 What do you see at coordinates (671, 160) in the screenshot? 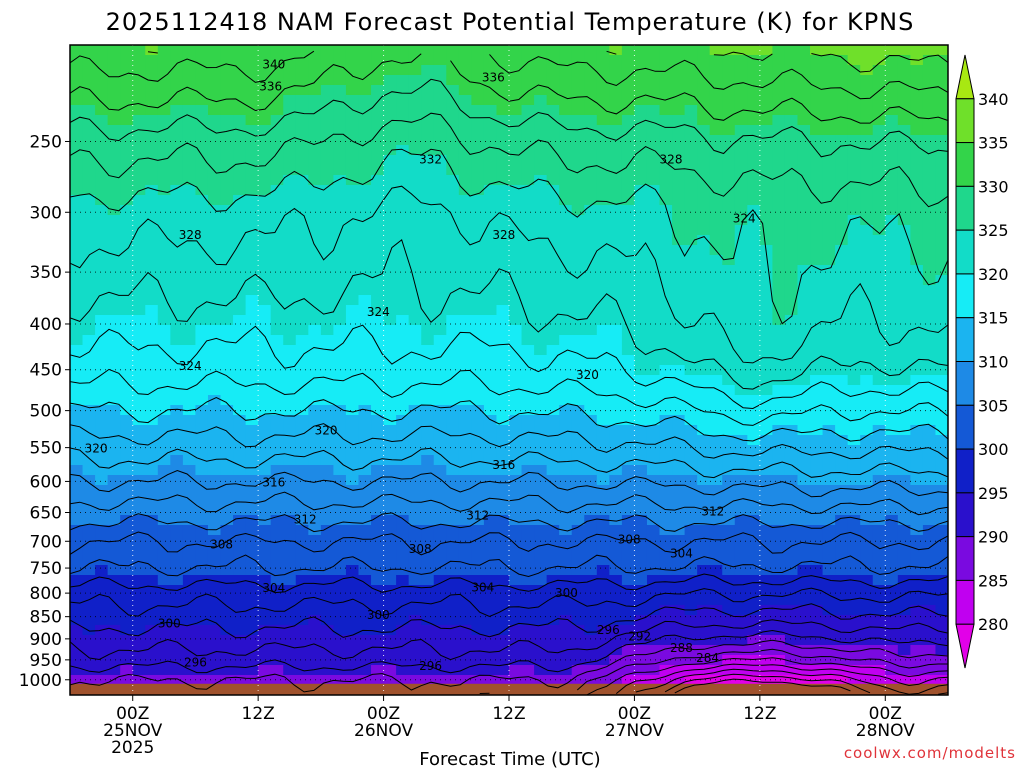
I see `contour-label: 328` at bounding box center [671, 160].